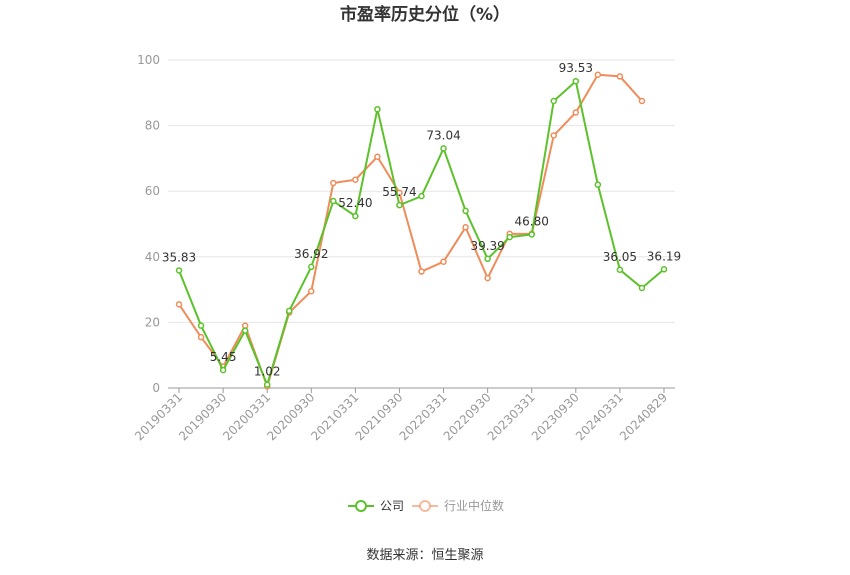 The height and width of the screenshot is (575, 850). I want to click on data-label-10: 55.74, so click(399, 192).